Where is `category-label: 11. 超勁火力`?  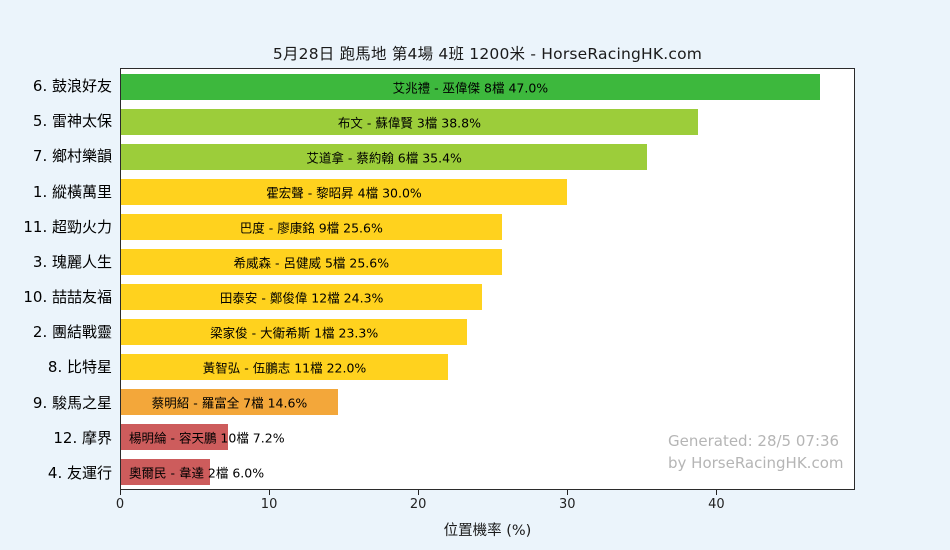
category-label: 11. 超勁火力 is located at coordinates (67, 226).